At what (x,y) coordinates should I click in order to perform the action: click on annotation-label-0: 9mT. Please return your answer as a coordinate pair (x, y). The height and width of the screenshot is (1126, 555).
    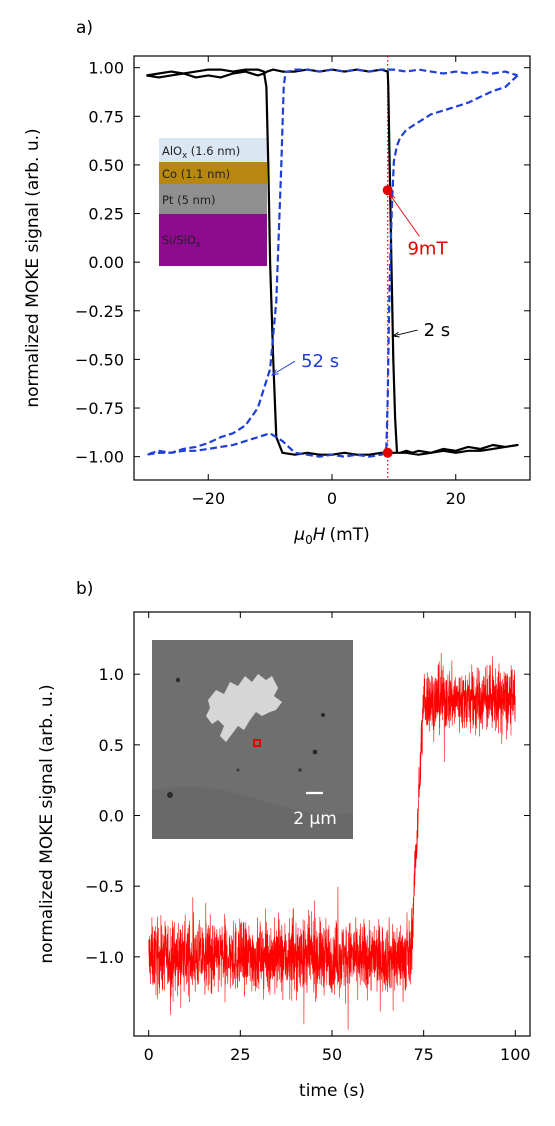
    Looking at the image, I should click on (427, 248).